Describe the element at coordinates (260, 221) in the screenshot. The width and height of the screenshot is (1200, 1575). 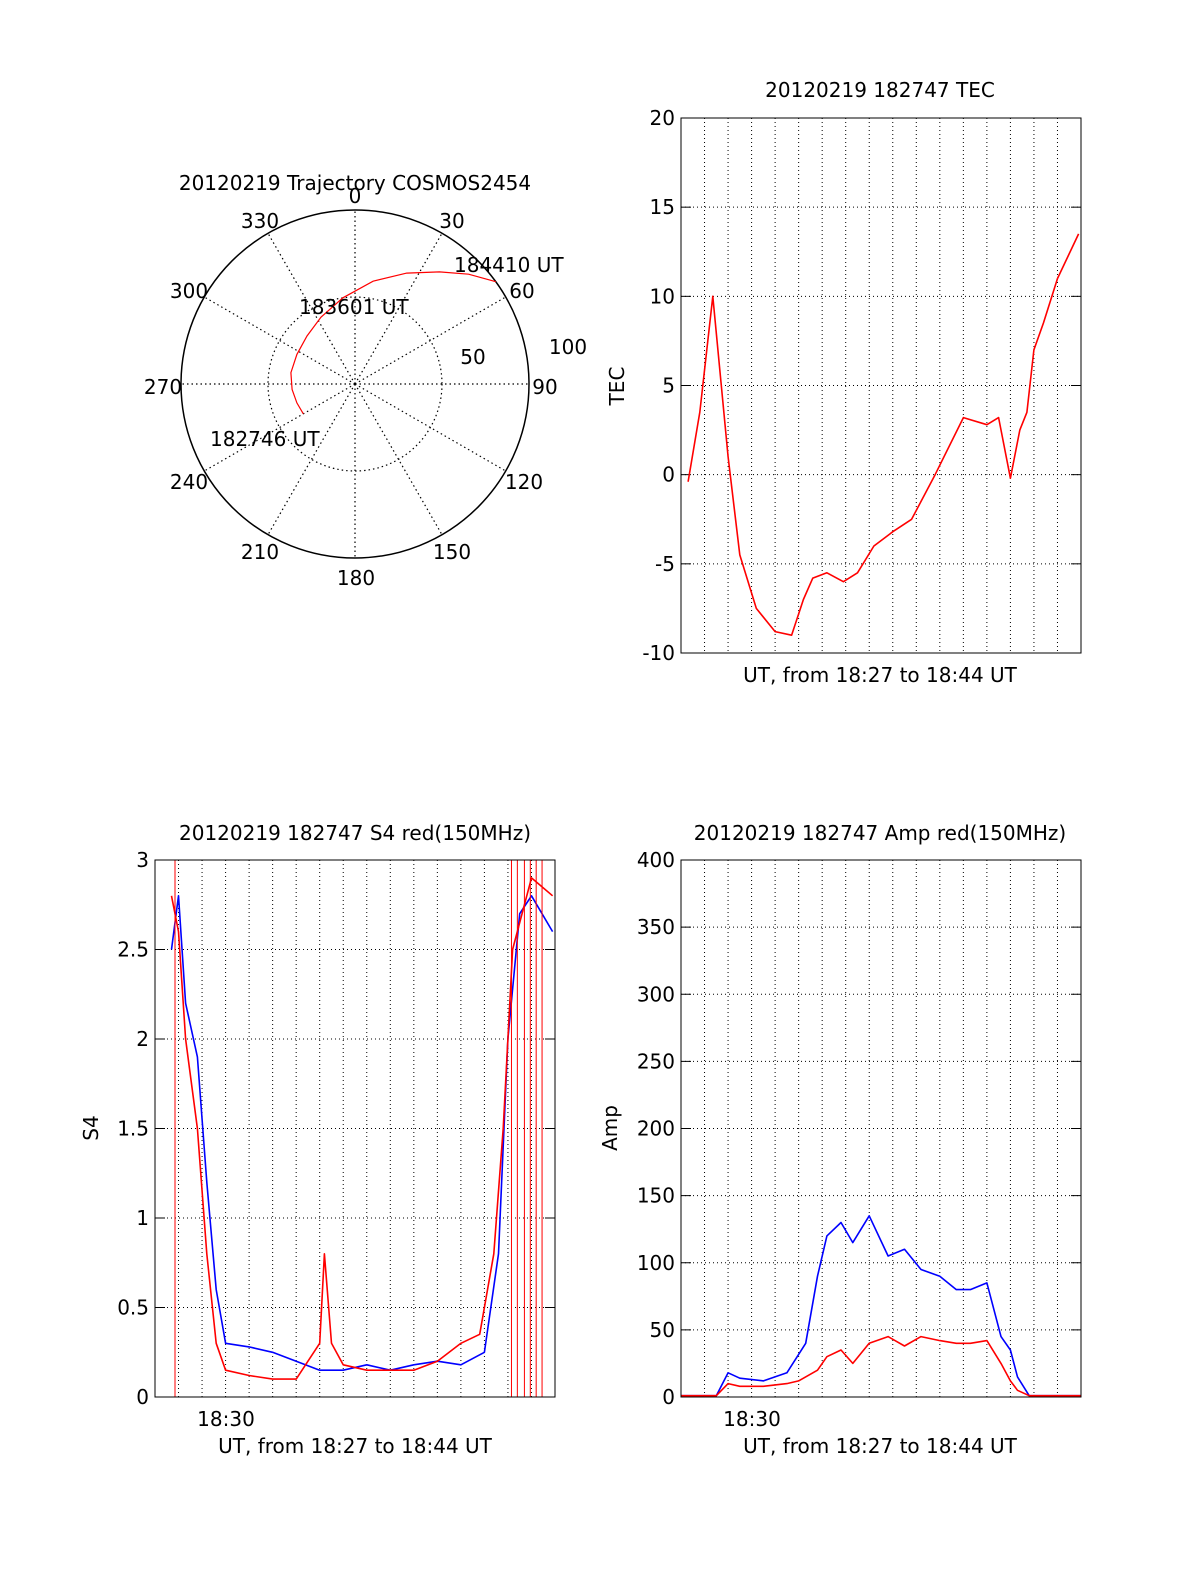
I see `azimuth-label-330: 330` at that location.